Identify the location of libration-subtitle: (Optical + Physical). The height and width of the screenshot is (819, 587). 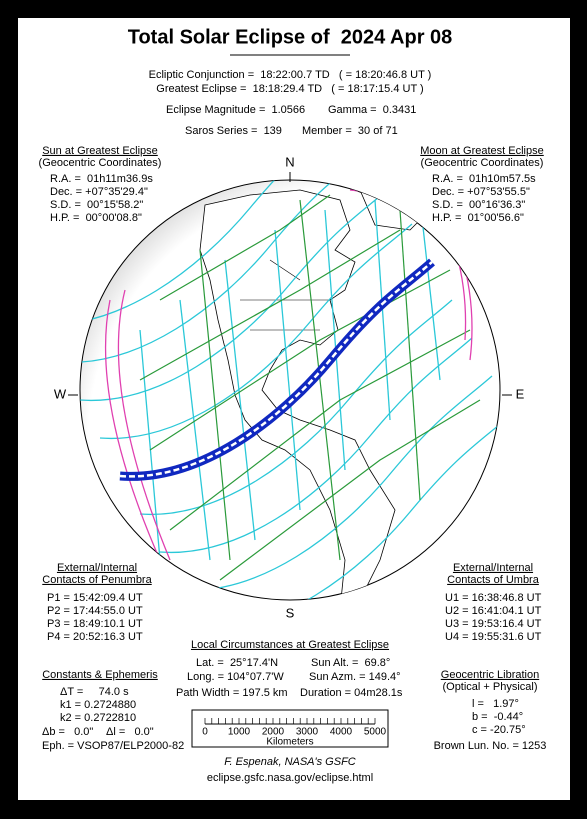
(489, 687).